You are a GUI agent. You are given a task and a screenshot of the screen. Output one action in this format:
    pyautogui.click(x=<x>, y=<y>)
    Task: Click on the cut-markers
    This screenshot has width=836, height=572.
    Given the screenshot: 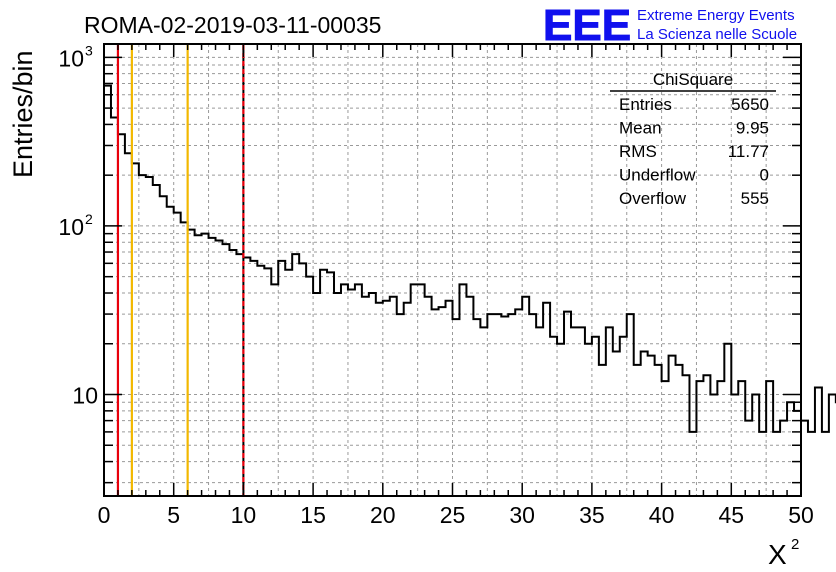 What is the action you would take?
    pyautogui.click(x=180, y=270)
    